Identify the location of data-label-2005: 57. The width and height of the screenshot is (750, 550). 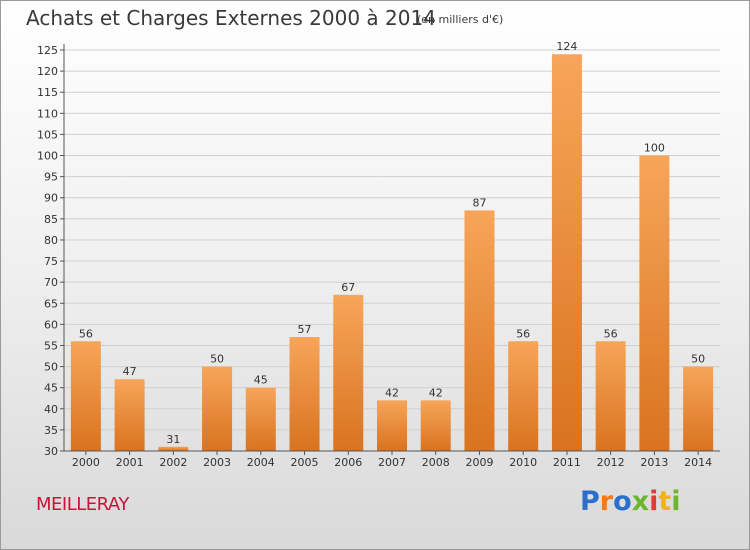
(305, 329).